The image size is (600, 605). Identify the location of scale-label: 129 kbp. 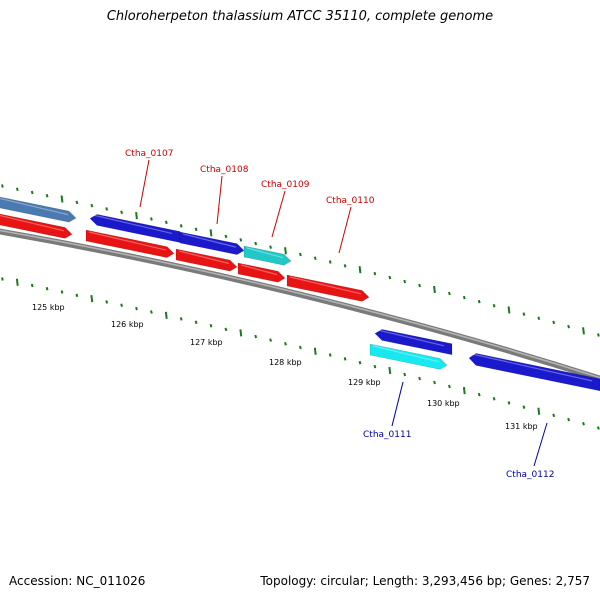
(364, 382).